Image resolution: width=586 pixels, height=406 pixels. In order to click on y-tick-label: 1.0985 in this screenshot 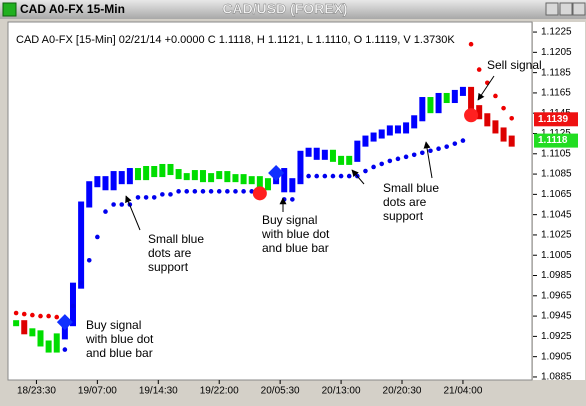, I will do `click(556, 275)`.